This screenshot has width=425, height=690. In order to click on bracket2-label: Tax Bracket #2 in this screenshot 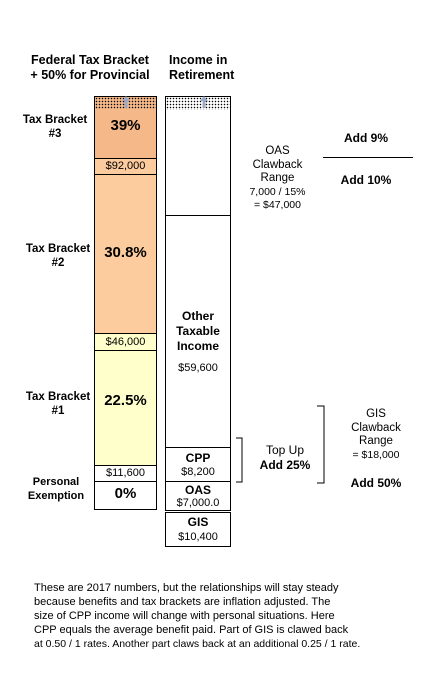, I will do `click(58, 256)`.